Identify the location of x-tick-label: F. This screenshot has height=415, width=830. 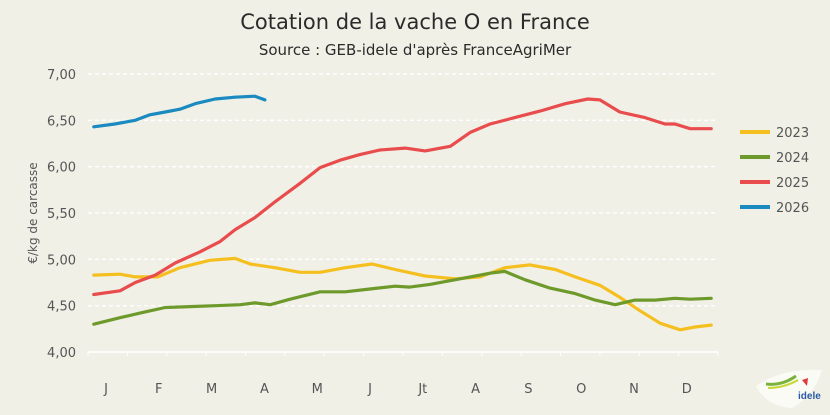
(158, 389).